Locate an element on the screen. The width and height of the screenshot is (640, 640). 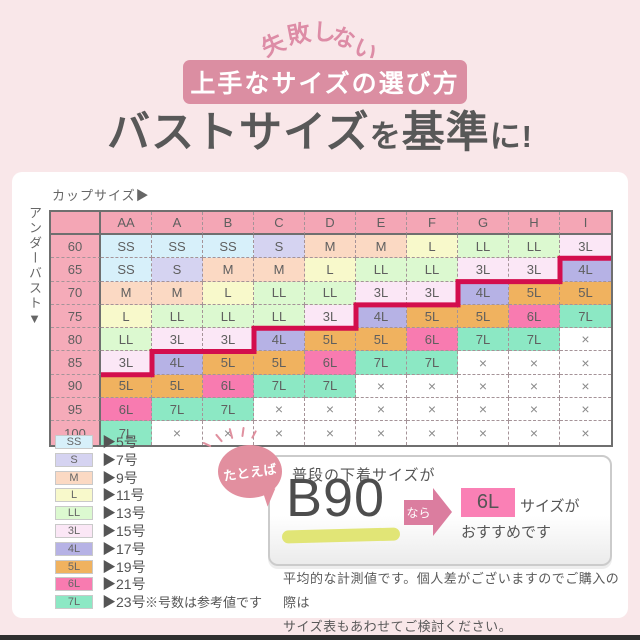
cup-column-header: A is located at coordinates (177, 223).